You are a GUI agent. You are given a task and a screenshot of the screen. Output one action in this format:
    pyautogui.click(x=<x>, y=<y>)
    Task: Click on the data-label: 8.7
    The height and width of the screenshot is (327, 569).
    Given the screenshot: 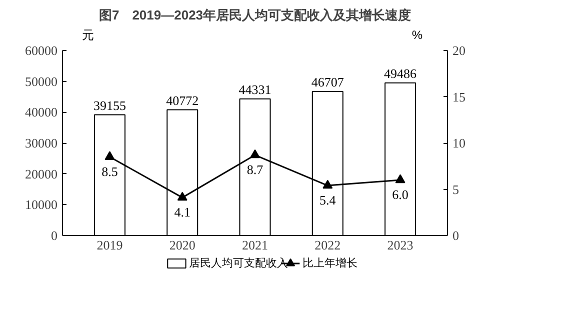 What is the action you would take?
    pyautogui.click(x=255, y=170)
    